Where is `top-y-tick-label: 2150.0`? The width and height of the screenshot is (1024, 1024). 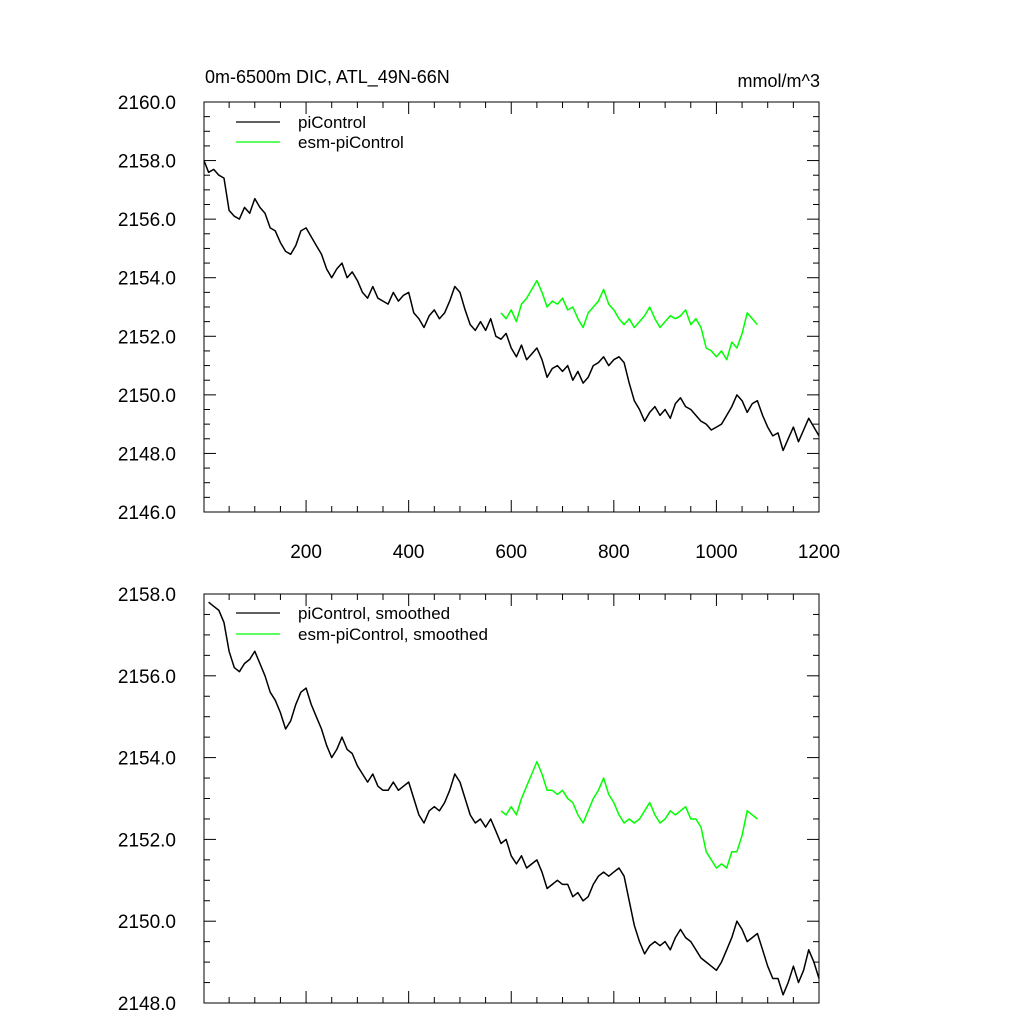 top-y-tick-label: 2150.0 is located at coordinates (147, 396).